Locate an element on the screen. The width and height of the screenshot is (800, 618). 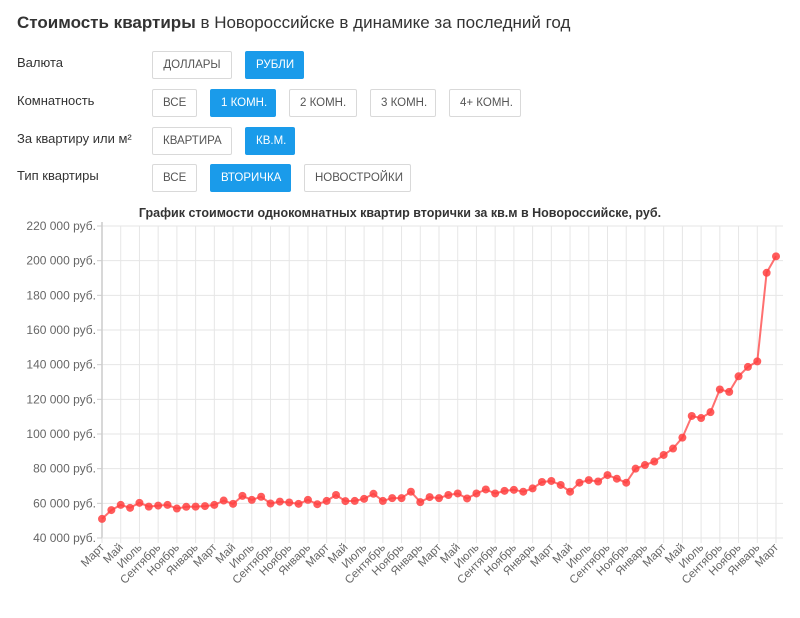
filter-label-currency: Валюта is located at coordinates (40, 62).